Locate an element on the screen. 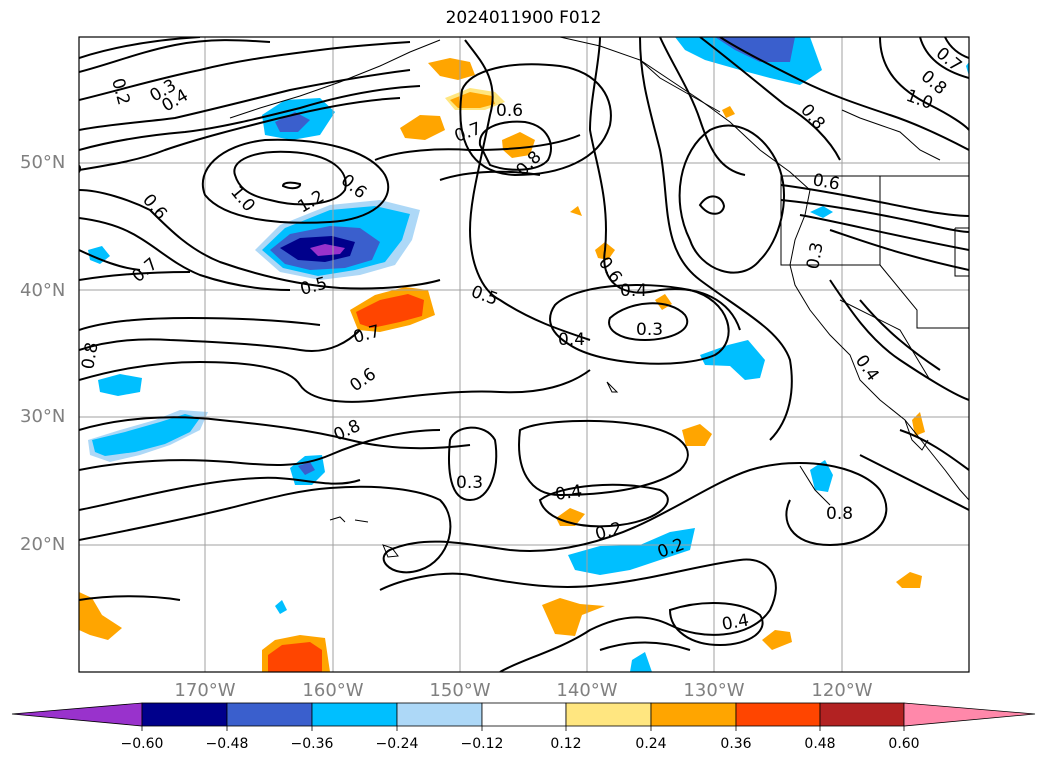 The image size is (1047, 765). colorbar is located at coordinates (523, 716).